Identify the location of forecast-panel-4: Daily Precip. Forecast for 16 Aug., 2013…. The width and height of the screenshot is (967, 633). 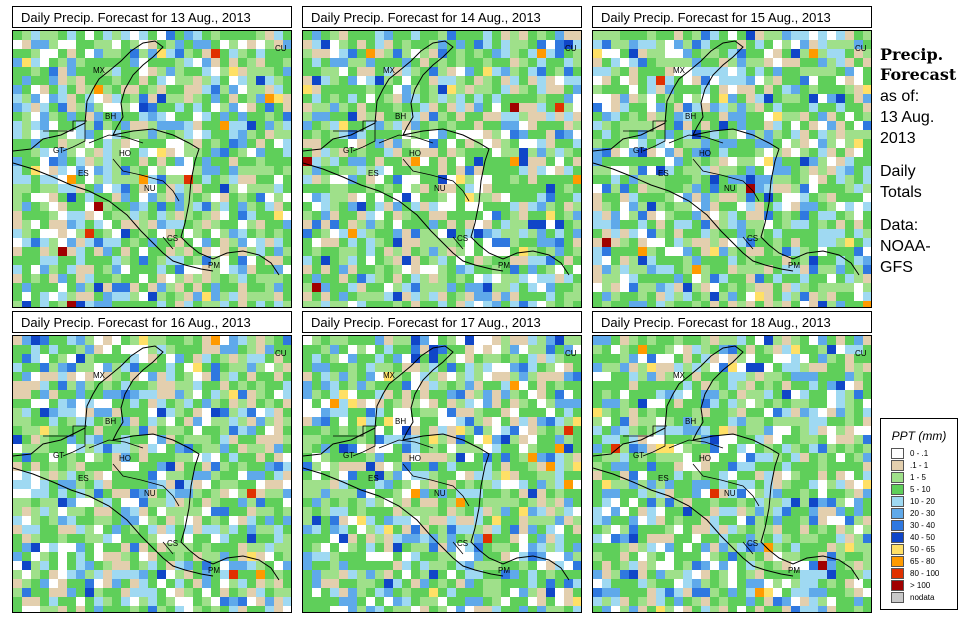
(152, 462).